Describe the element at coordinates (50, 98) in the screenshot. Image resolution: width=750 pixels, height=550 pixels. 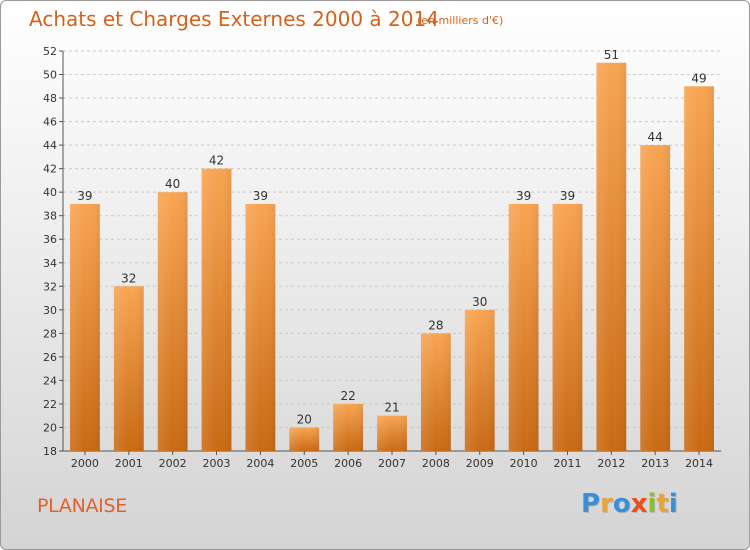
I see `y-tick-label: 48` at that location.